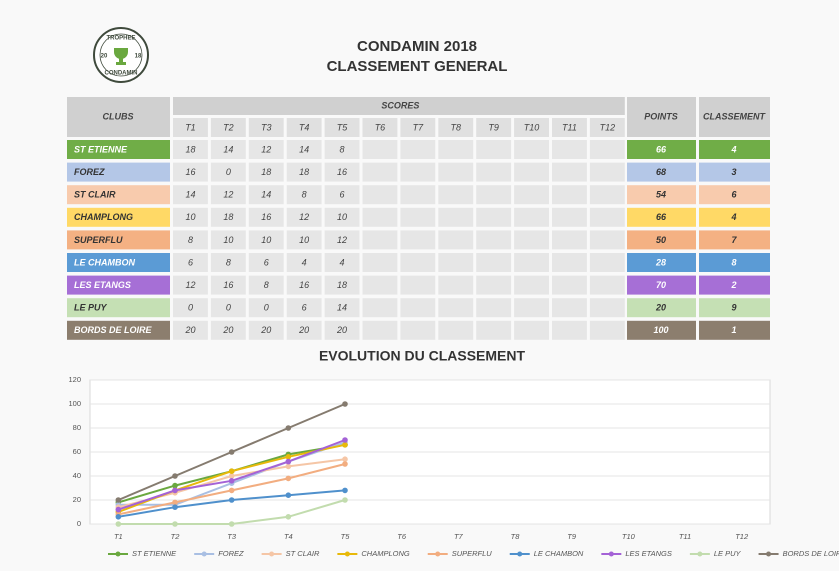  Describe the element at coordinates (660, 330) in the screenshot. I see `points: 100` at that location.